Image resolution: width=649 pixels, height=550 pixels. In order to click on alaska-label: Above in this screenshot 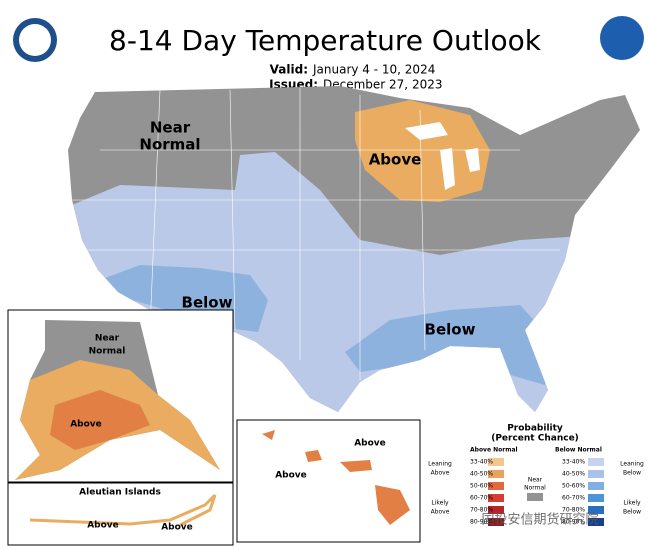, I will do `click(86, 425)`.